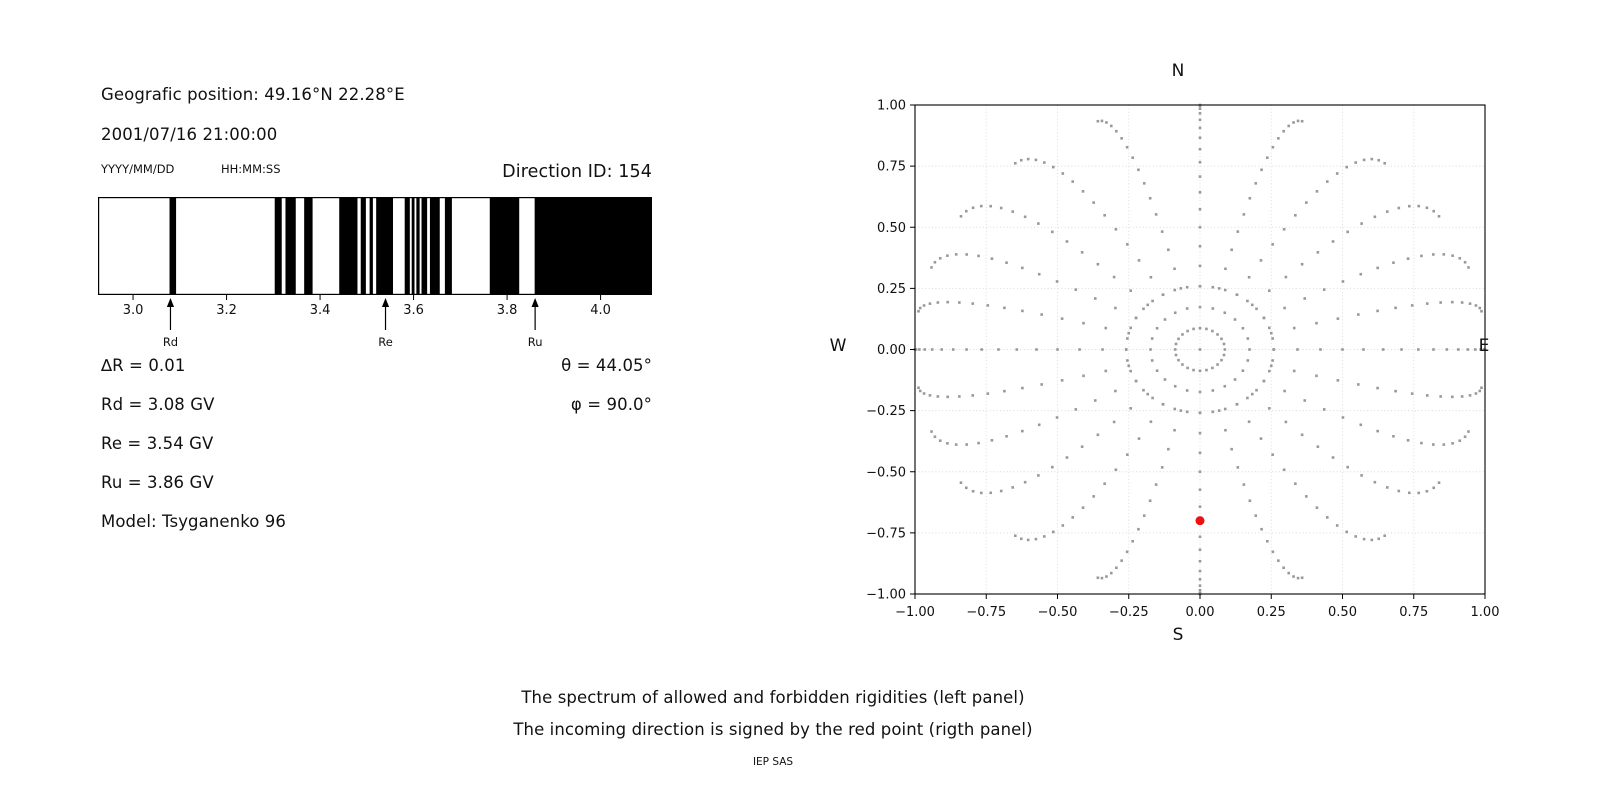  What do you see at coordinates (1058, 612) in the screenshot?
I see `x-tick-label: −0.50` at bounding box center [1058, 612].